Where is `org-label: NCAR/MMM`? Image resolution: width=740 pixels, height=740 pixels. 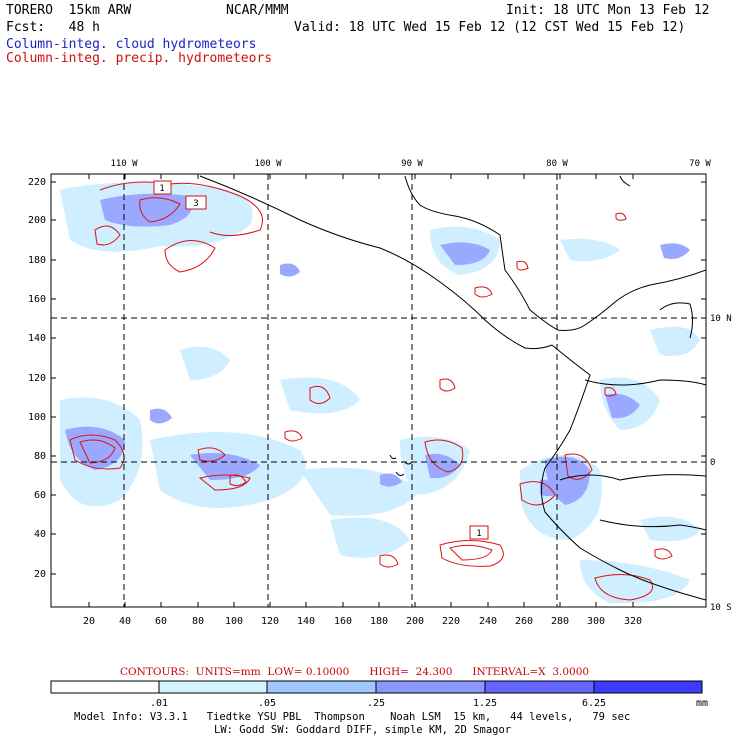
org-label: NCAR/MMM is located at coordinates (257, 10).